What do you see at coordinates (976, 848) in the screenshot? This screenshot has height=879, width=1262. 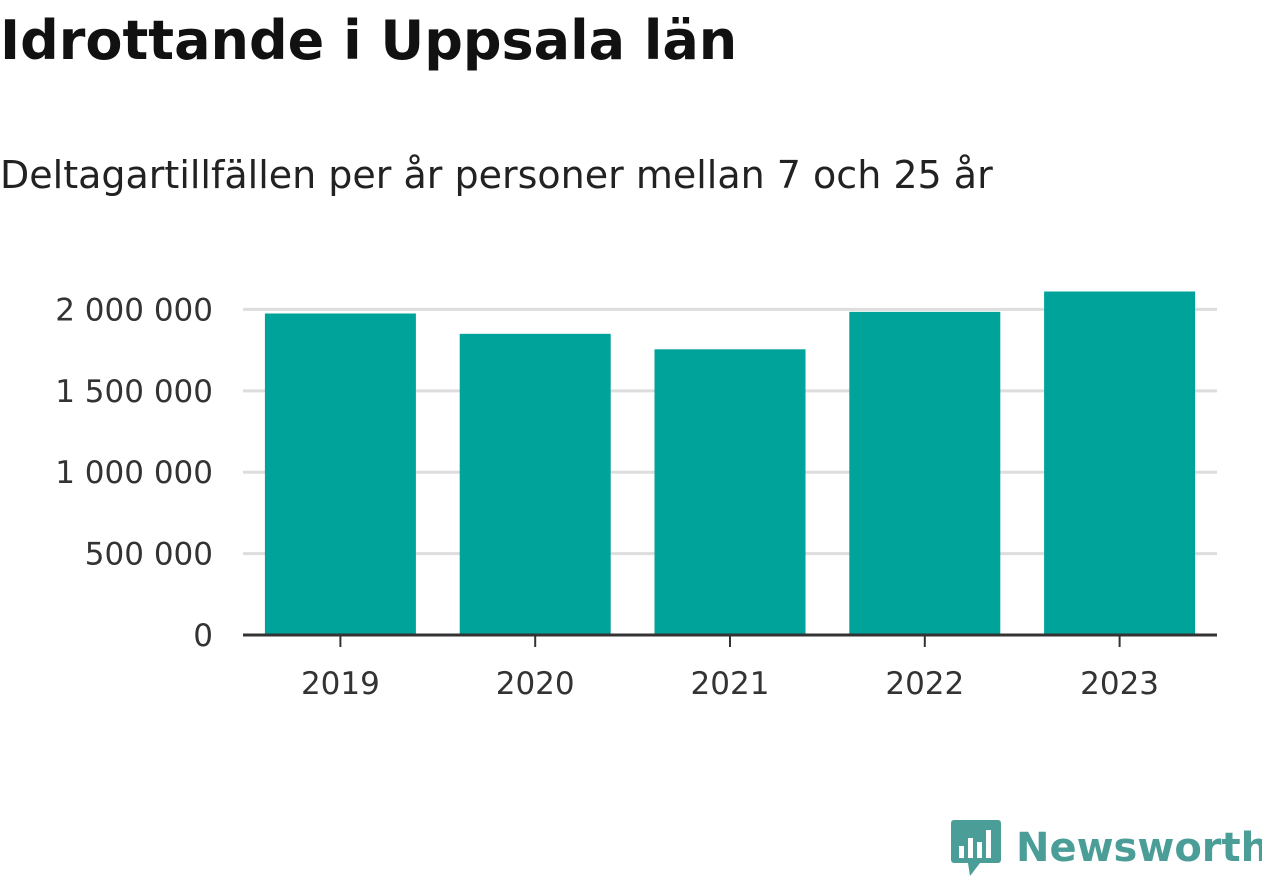 I see `newsworthy-logo-icon` at bounding box center [976, 848].